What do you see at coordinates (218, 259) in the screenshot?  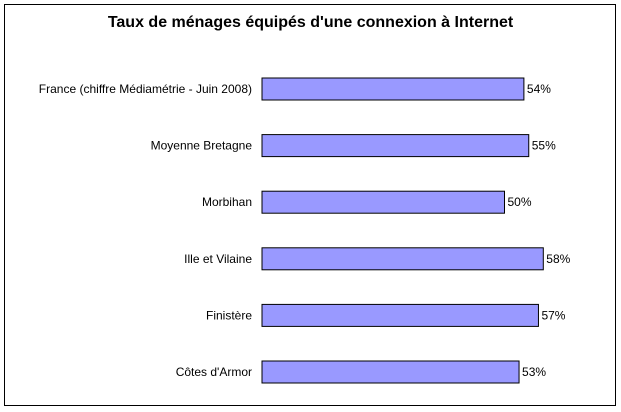 I see `category-label: Ille et Vilaine` at bounding box center [218, 259].